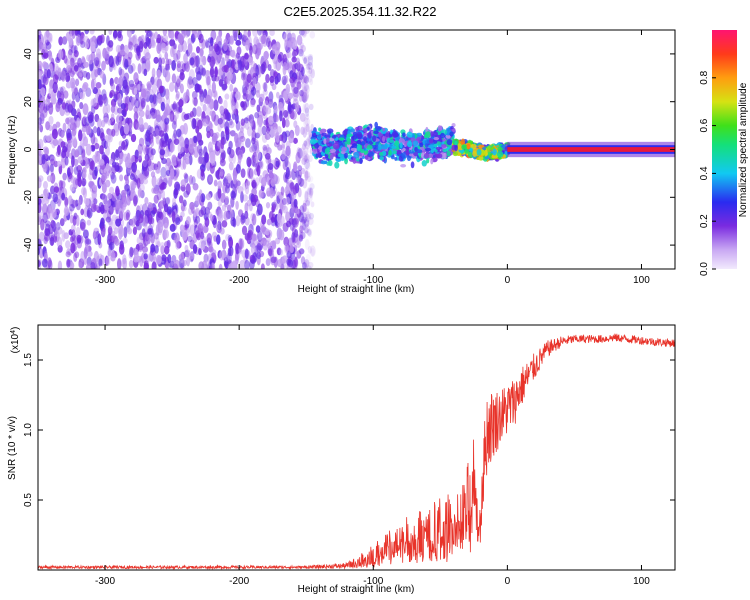 The image size is (750, 600). Describe the element at coordinates (707, 173) in the screenshot. I see `colorbar-ticks: 0.0 0.2 0.4 0.6 0.8` at that location.